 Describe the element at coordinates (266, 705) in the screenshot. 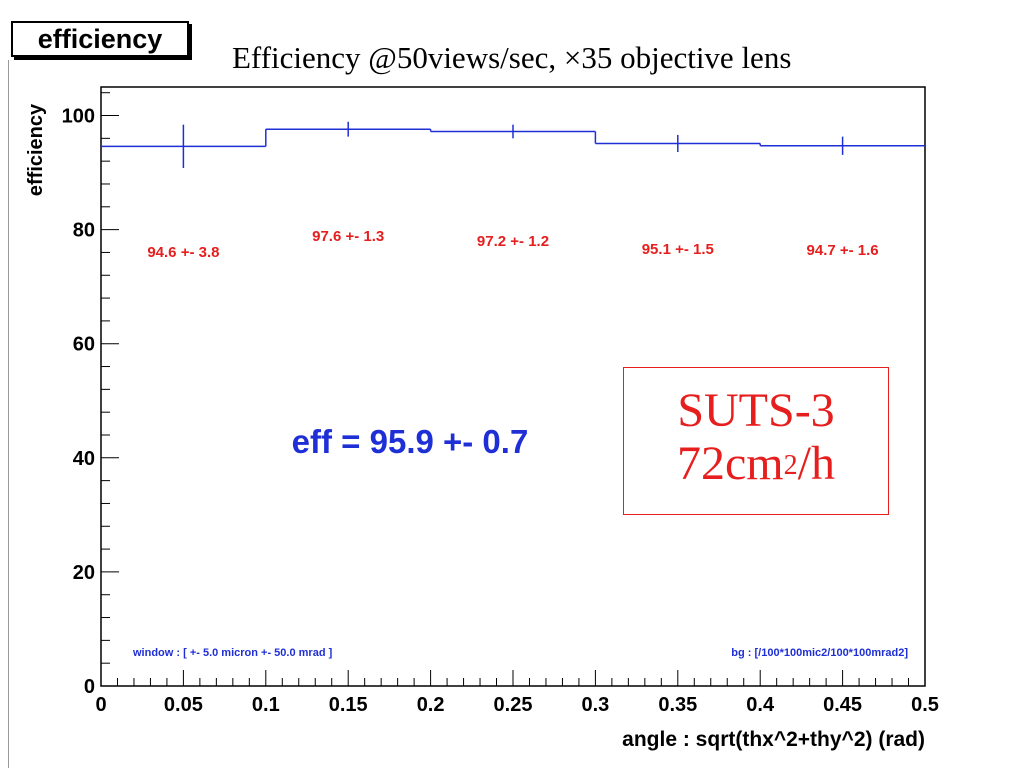

I see `x-tick-label: 0.1` at that location.